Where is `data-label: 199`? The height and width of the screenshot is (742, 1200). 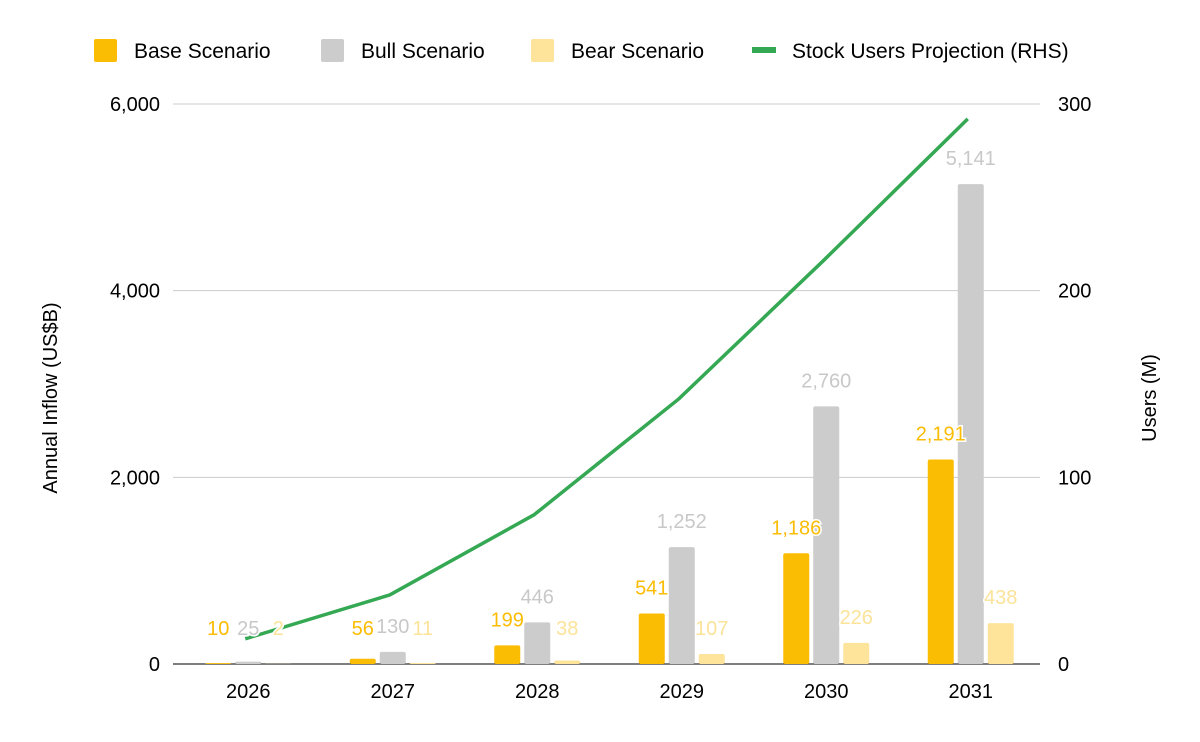
data-label: 199 is located at coordinates (507, 620).